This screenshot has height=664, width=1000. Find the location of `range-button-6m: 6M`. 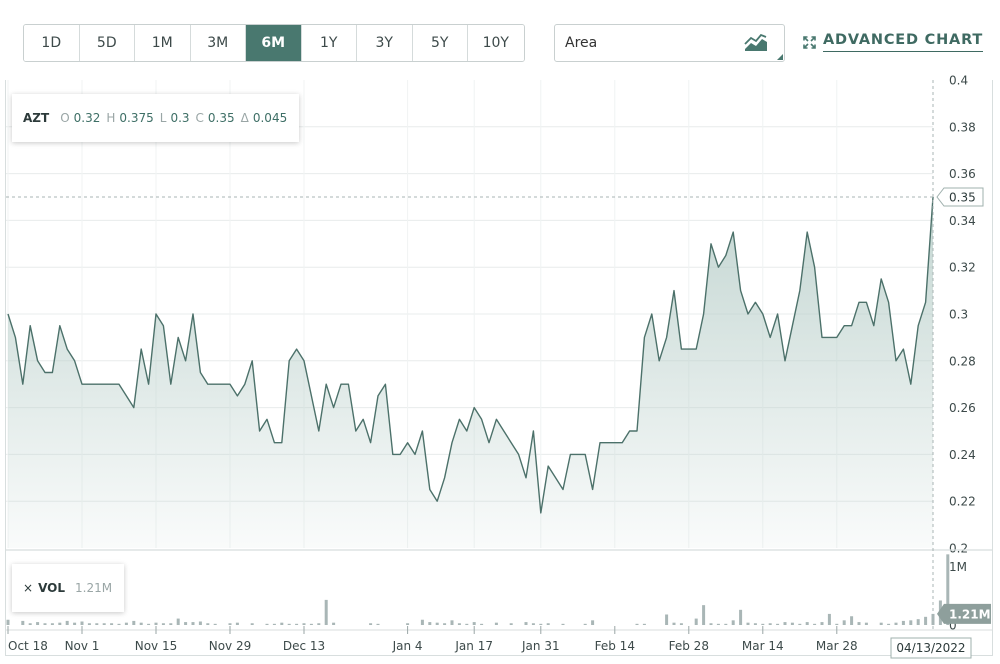

range-button-6m: 6M is located at coordinates (274, 43).